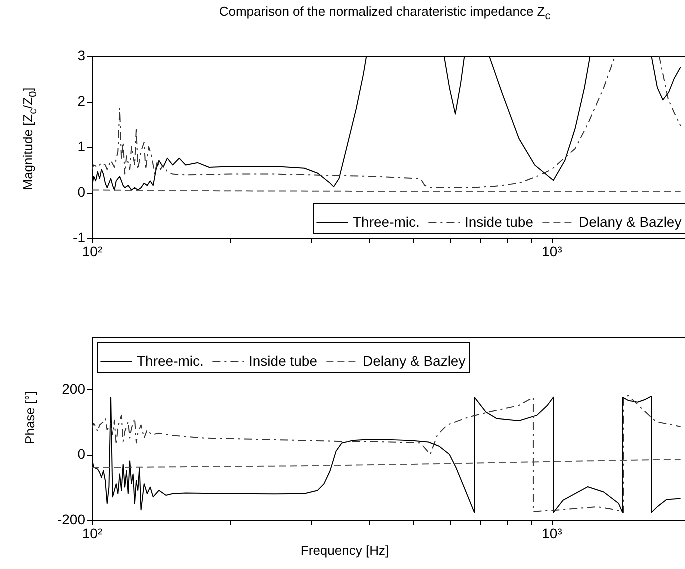 This screenshot has height=569, width=685. I want to click on y-tick-label: -200, so click(71, 520).